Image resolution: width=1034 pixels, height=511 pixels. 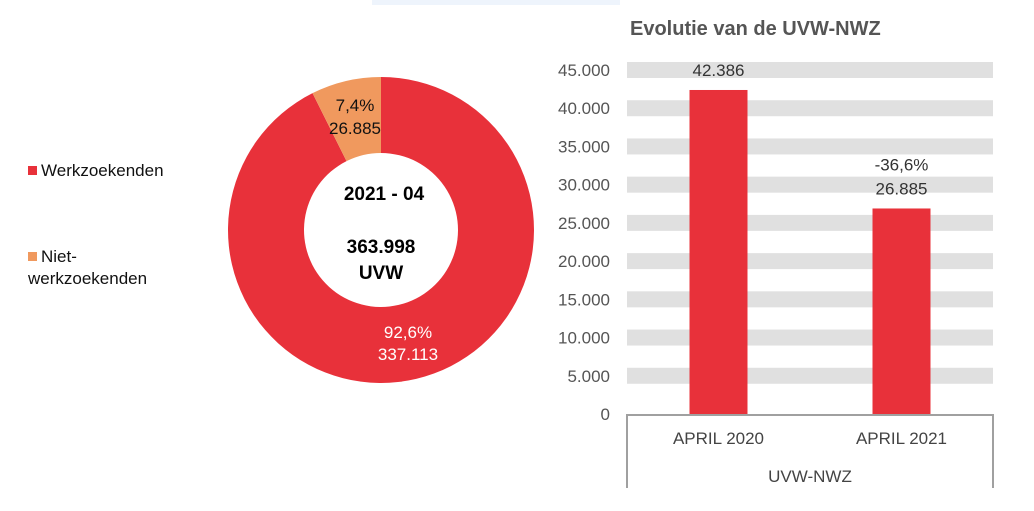 I want to click on top-strip, so click(x=496, y=2).